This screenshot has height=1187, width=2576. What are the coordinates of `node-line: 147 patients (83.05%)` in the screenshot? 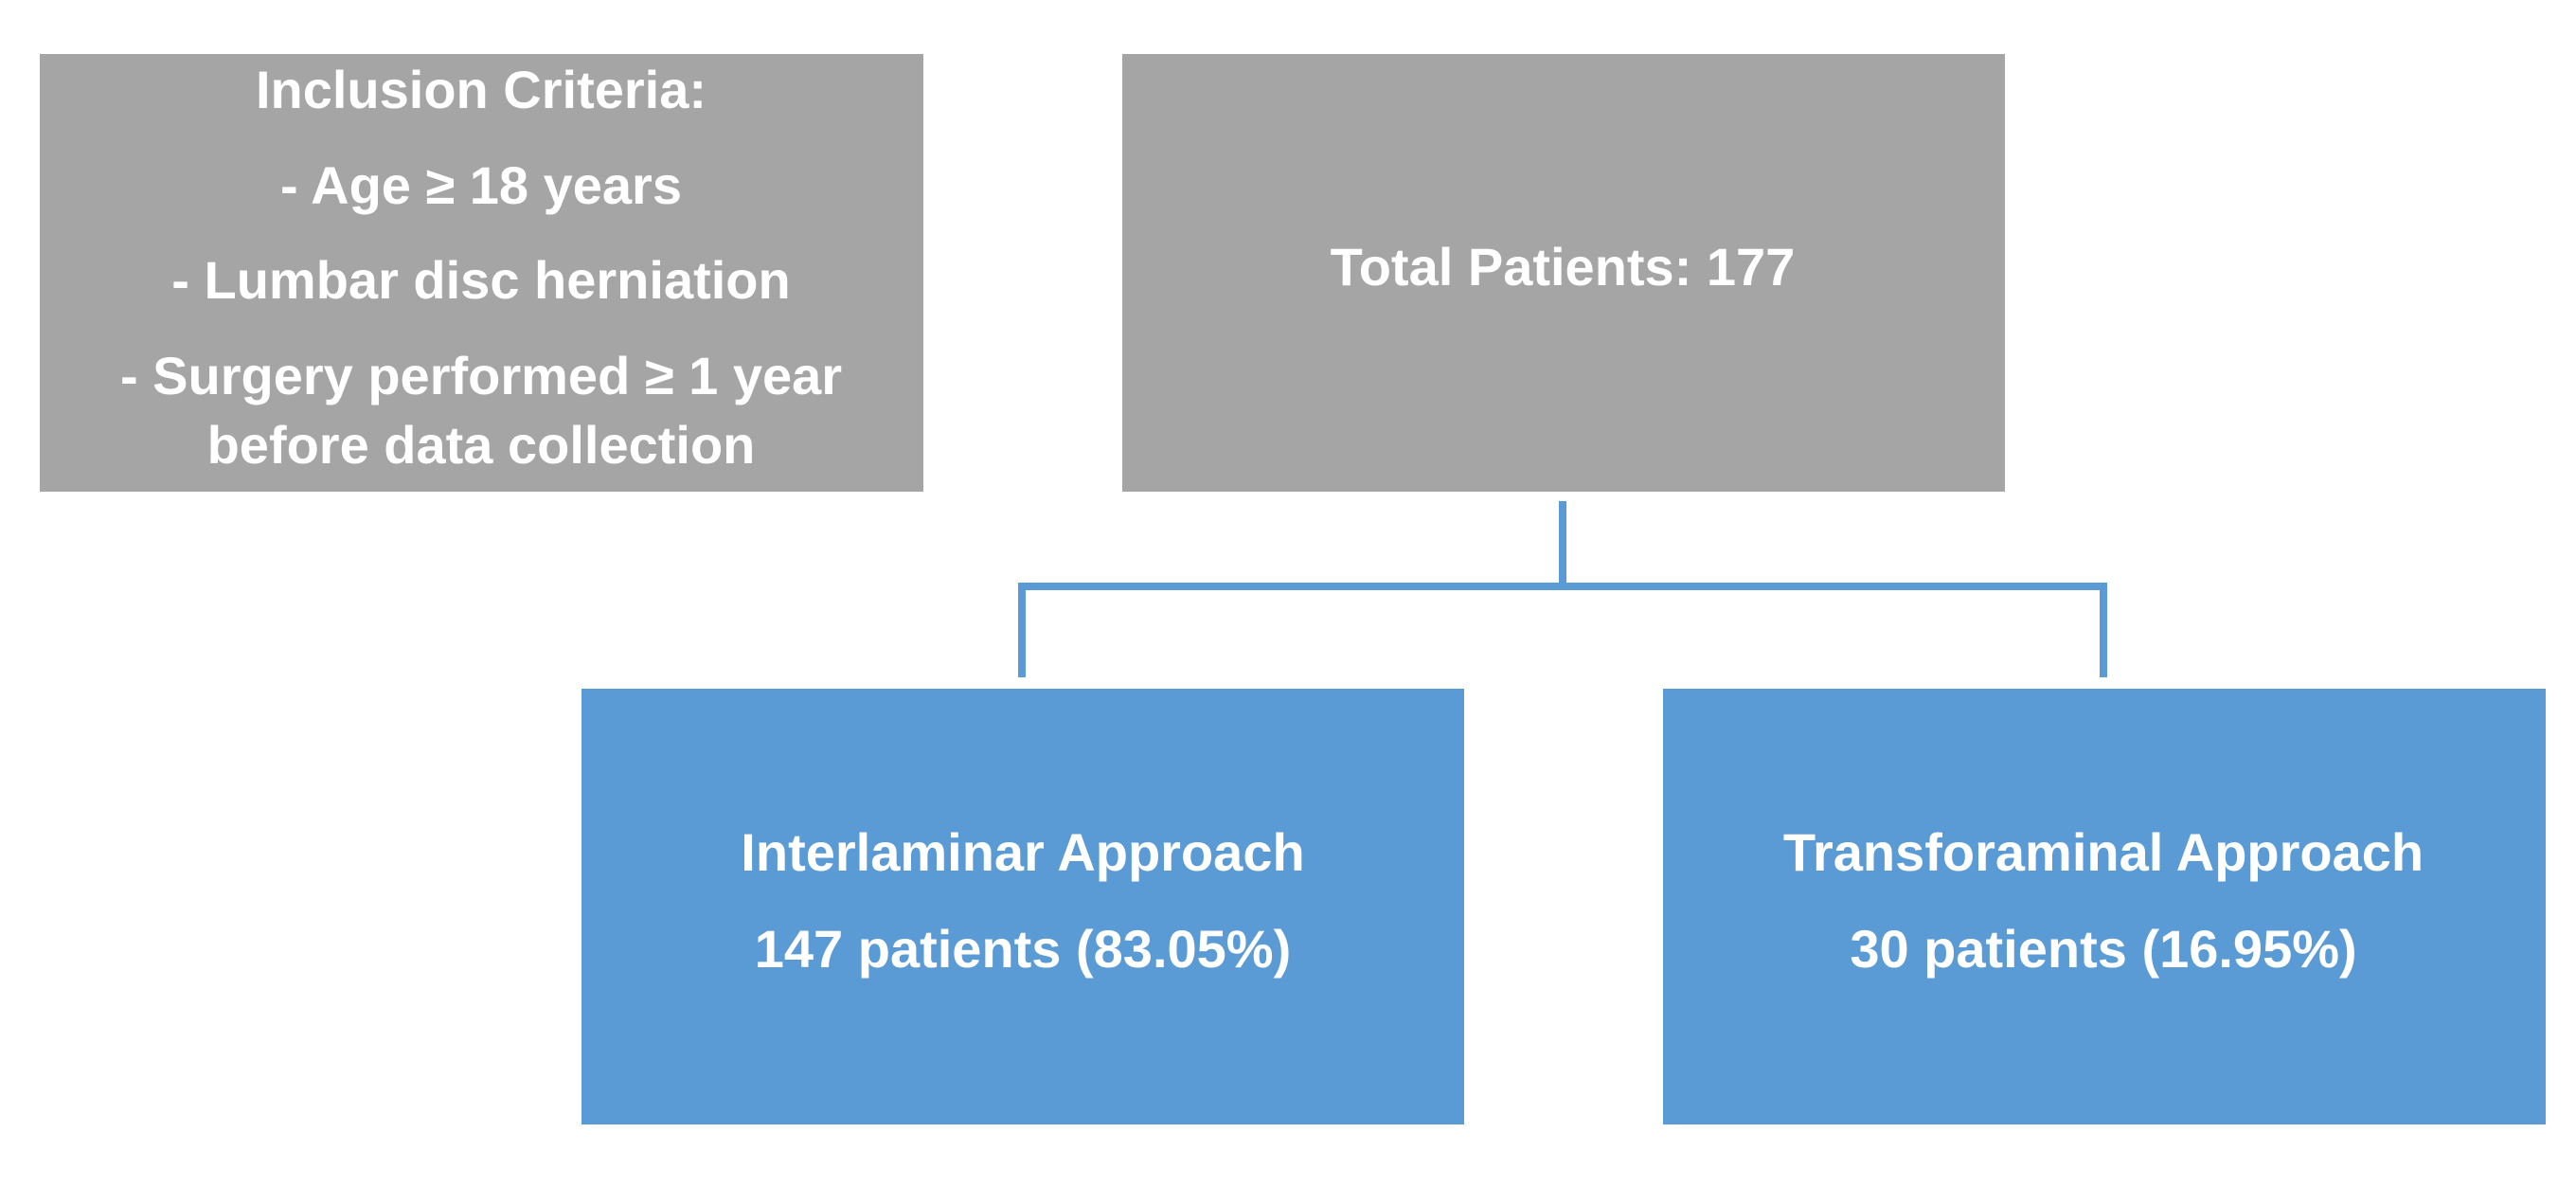 It's located at (1023, 949).